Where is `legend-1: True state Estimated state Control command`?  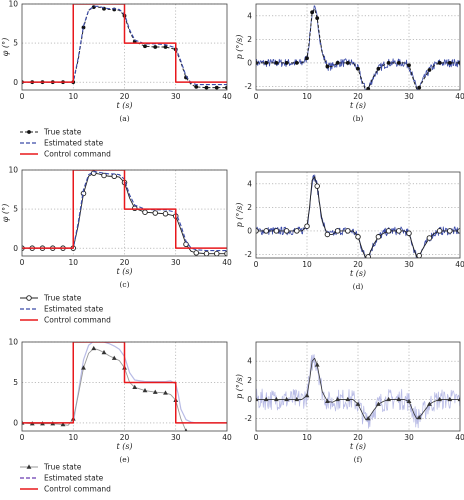
legend-1: True state Estimated state Control command is located at coordinates (65, 143).